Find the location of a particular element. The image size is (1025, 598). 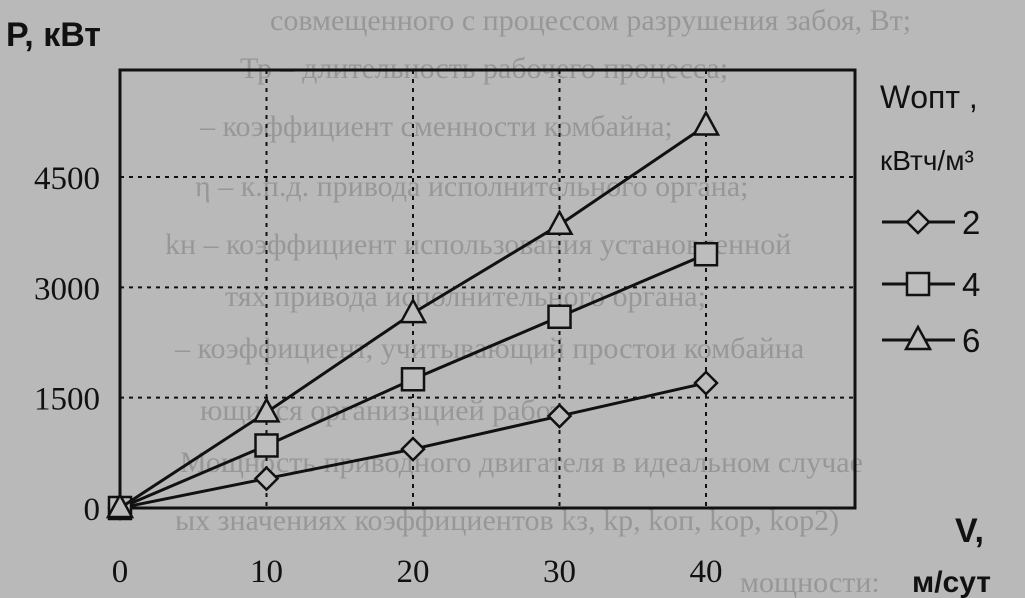

y-tick-label: 4500 is located at coordinates (67, 179).